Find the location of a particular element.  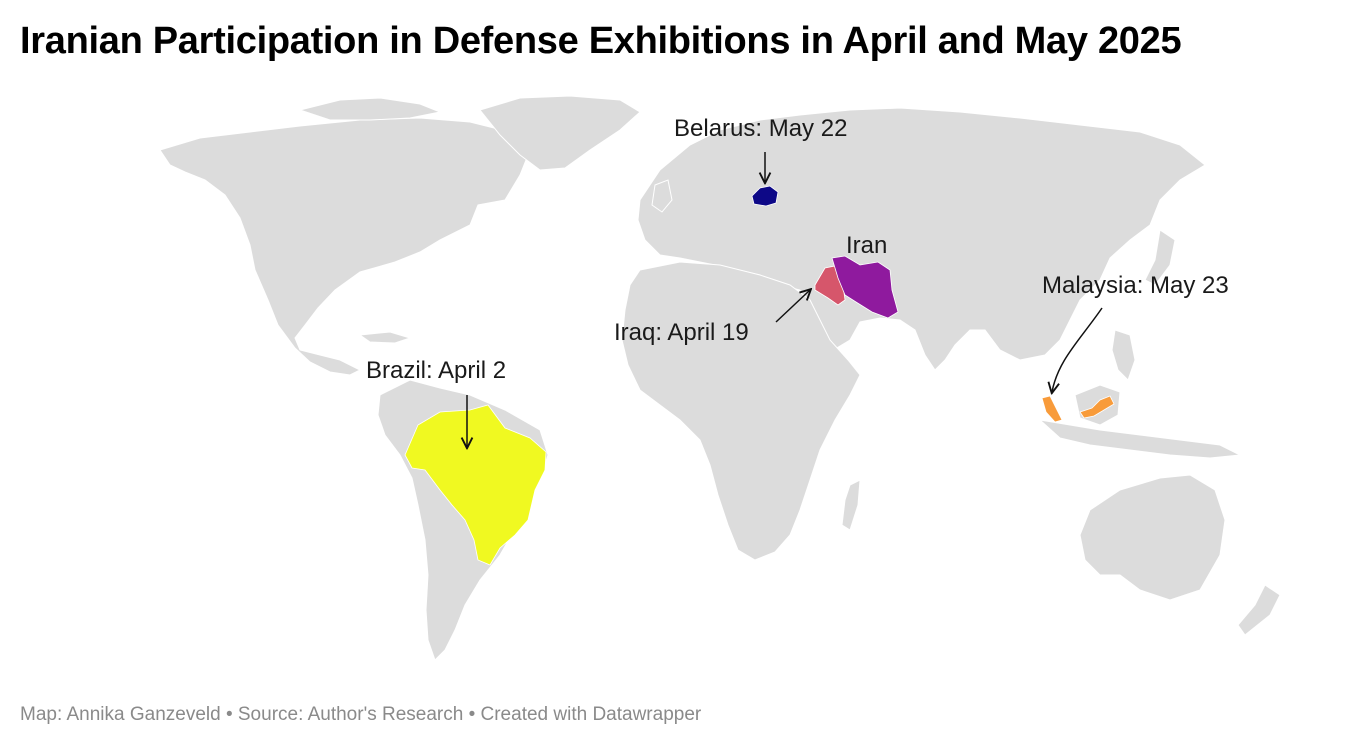

malaysia-borneo-region is located at coordinates (1097, 407).